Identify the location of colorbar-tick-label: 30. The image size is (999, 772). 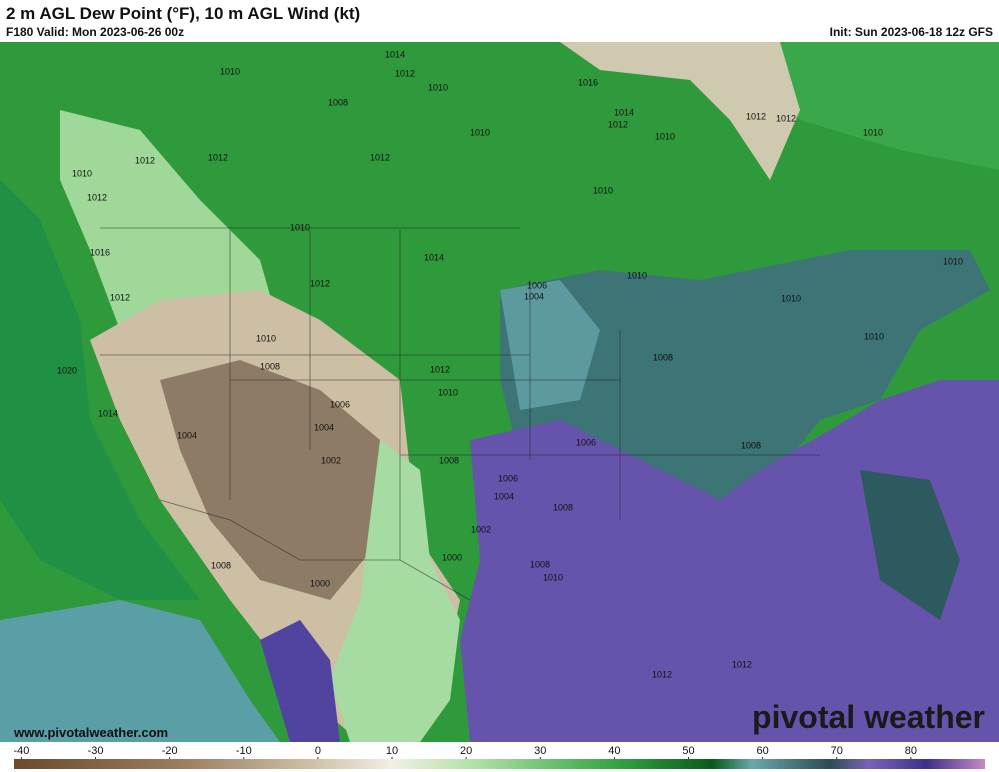
(540, 751).